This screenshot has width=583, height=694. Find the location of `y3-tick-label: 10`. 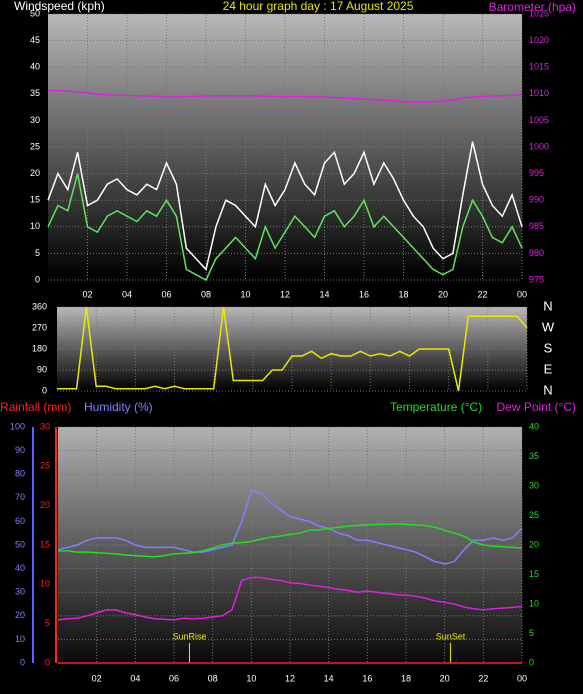

y3-tick-label: 10 is located at coordinates (45, 584).